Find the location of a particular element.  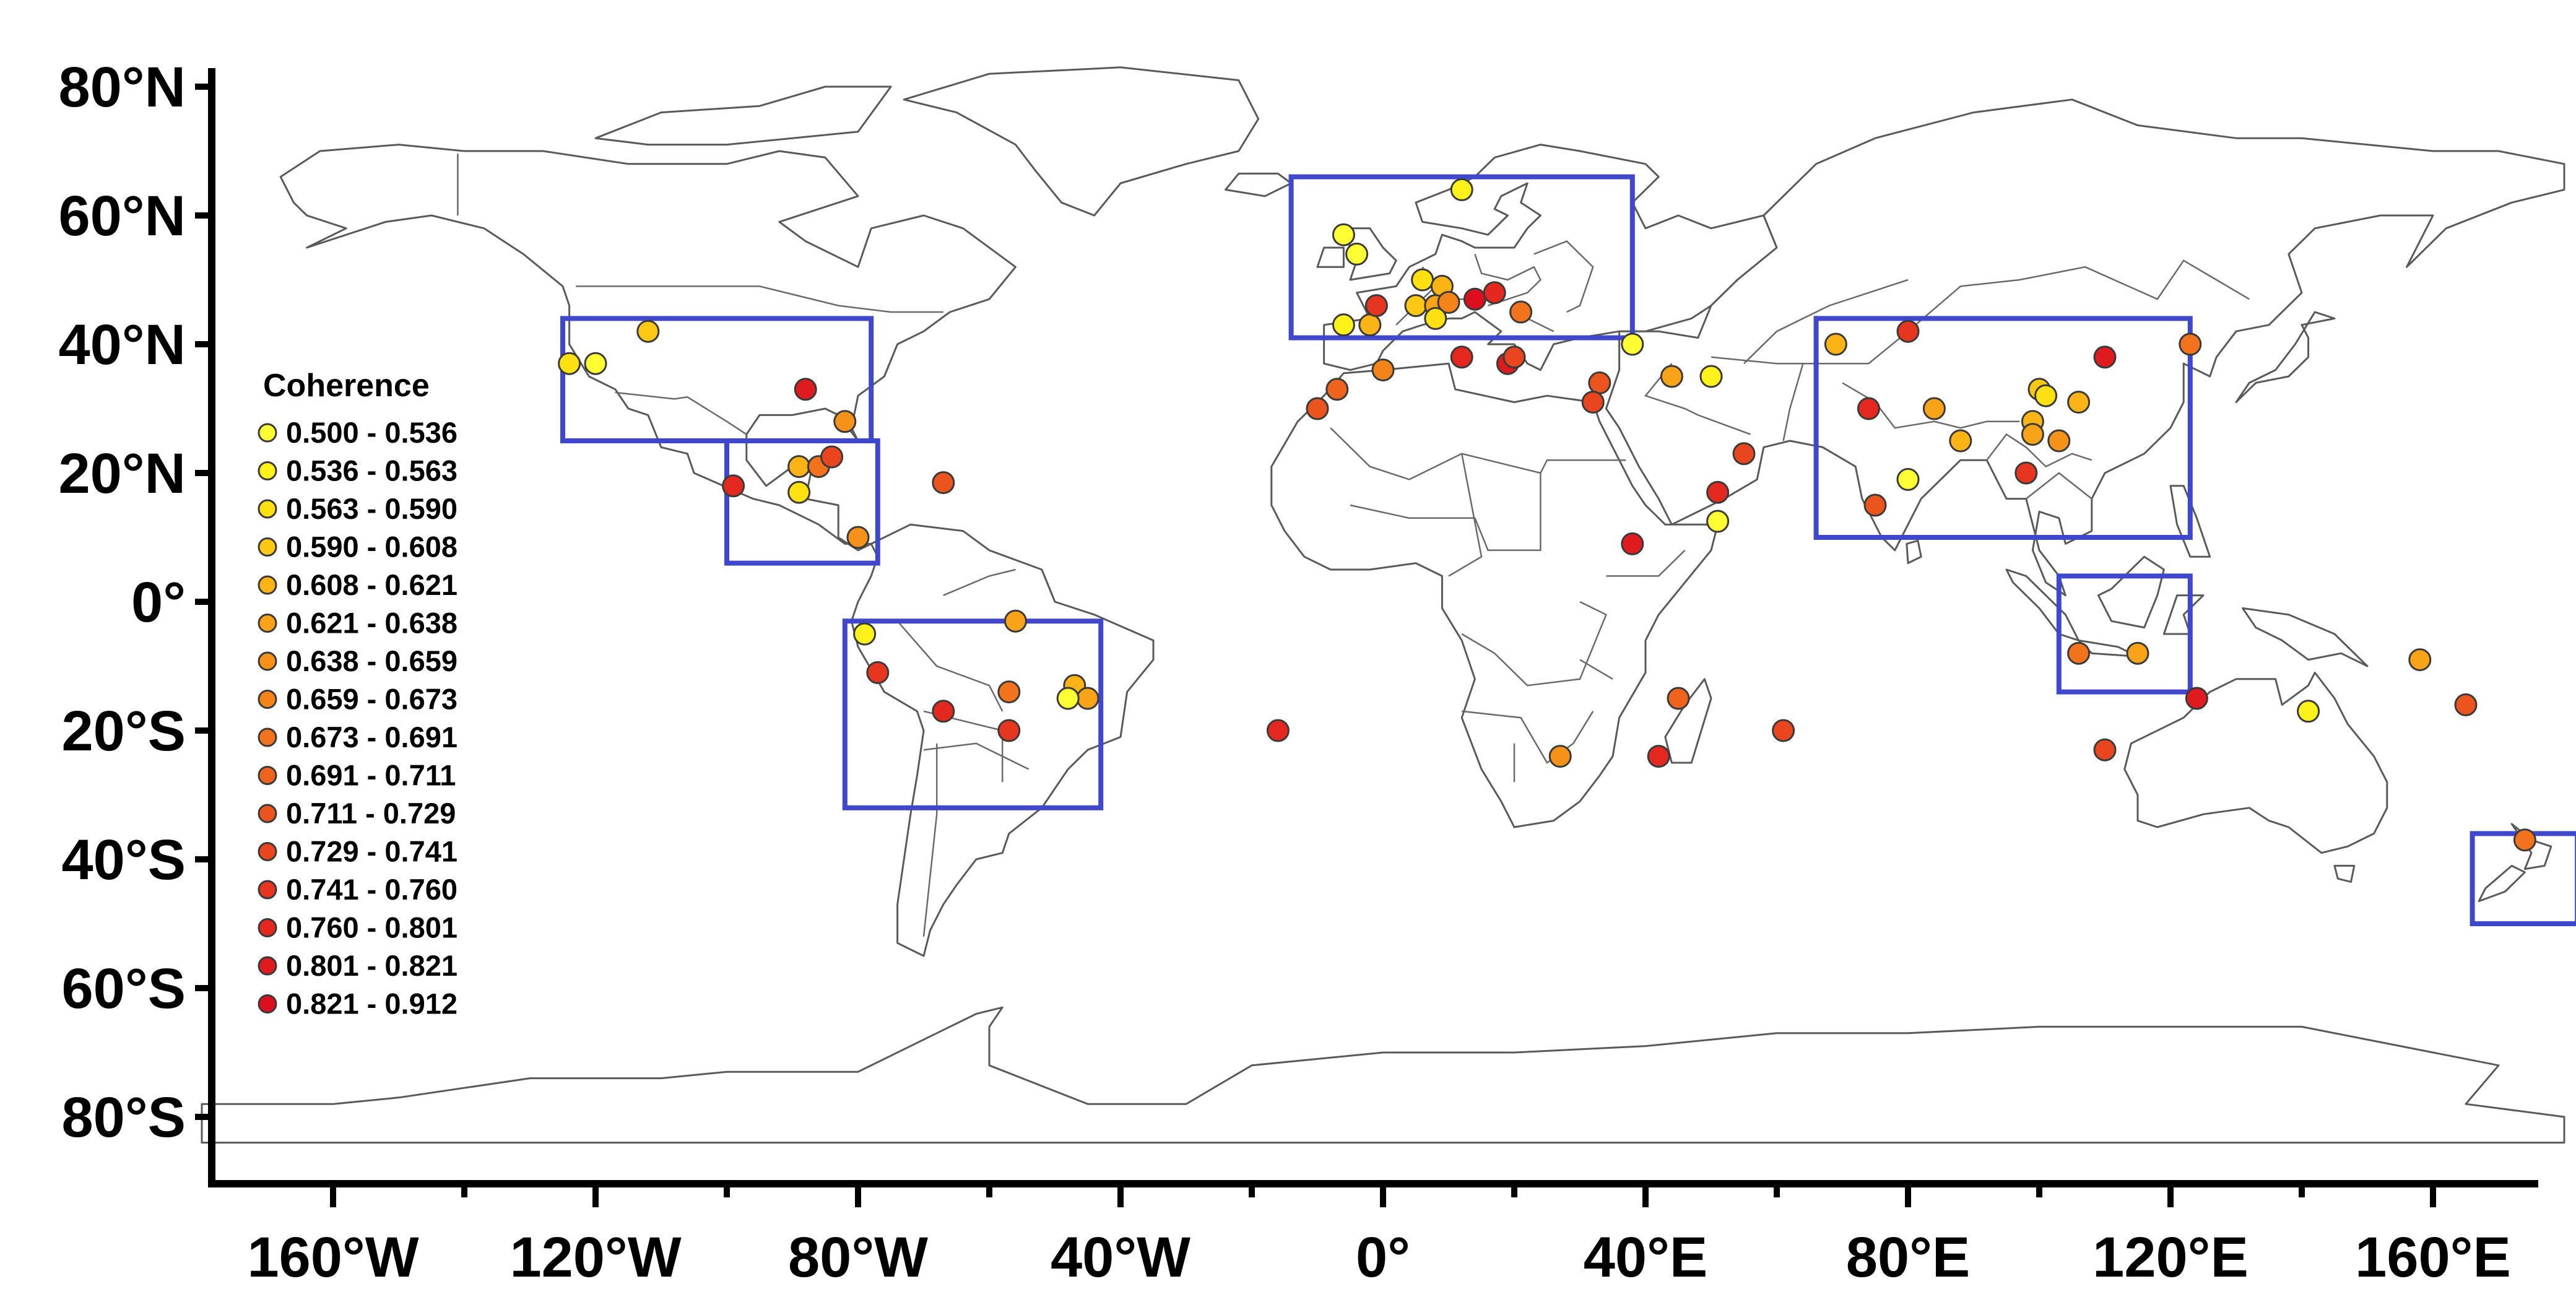

x-tick-label: 120°E is located at coordinates (2170, 1257).